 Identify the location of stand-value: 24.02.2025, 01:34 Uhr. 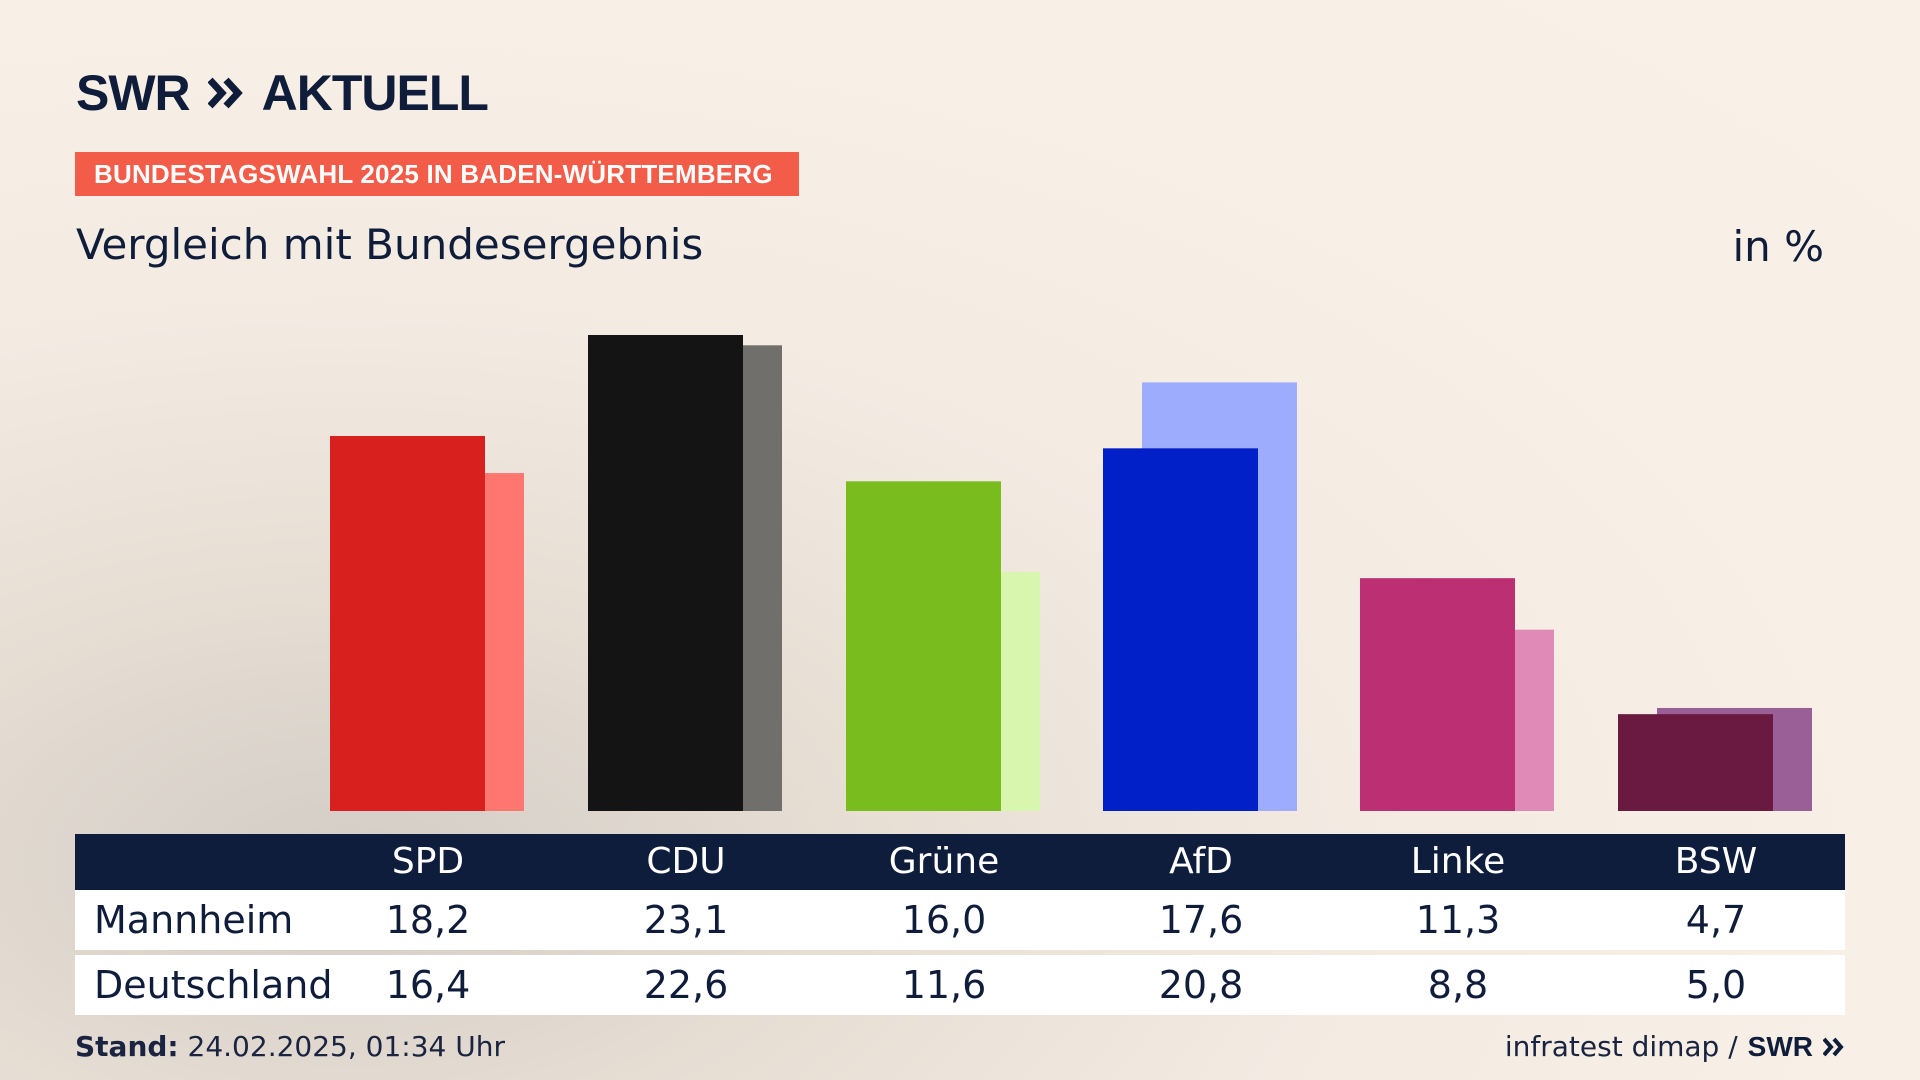
(346, 1046).